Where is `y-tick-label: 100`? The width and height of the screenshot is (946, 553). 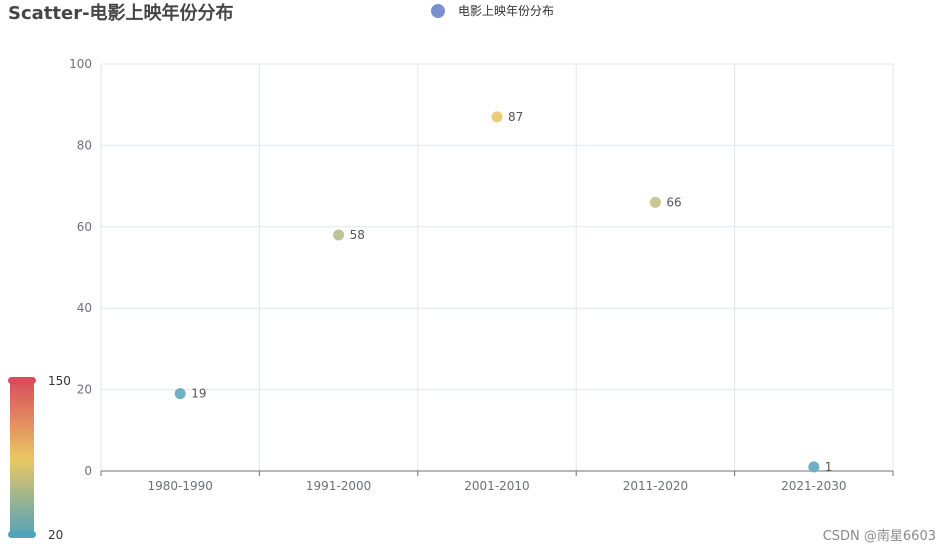 y-tick-label: 100 is located at coordinates (80, 64).